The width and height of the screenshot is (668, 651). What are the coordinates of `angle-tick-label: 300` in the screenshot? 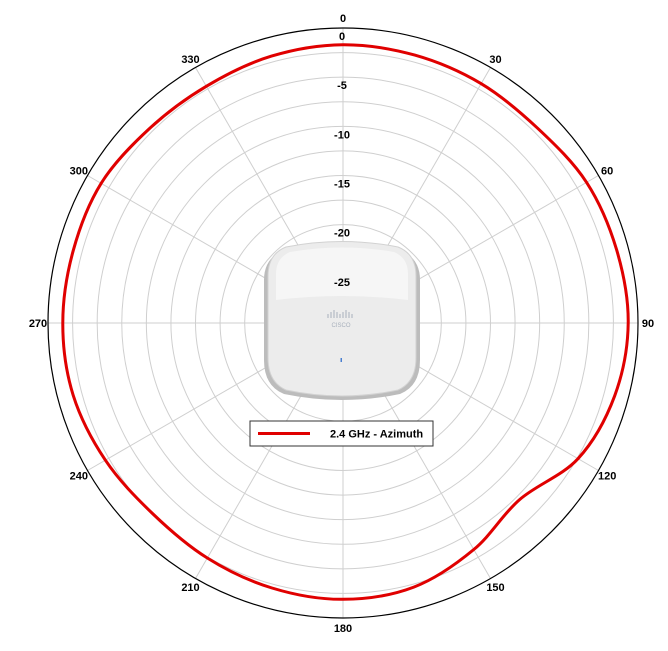 It's located at (79, 172).